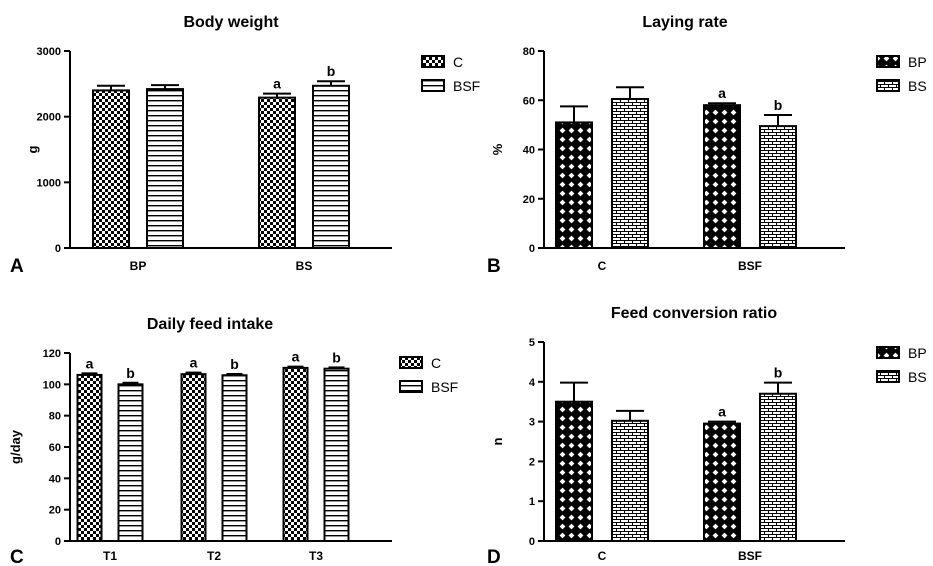  What do you see at coordinates (32, 149) in the screenshot?
I see `y-axis-label: g` at bounding box center [32, 149].